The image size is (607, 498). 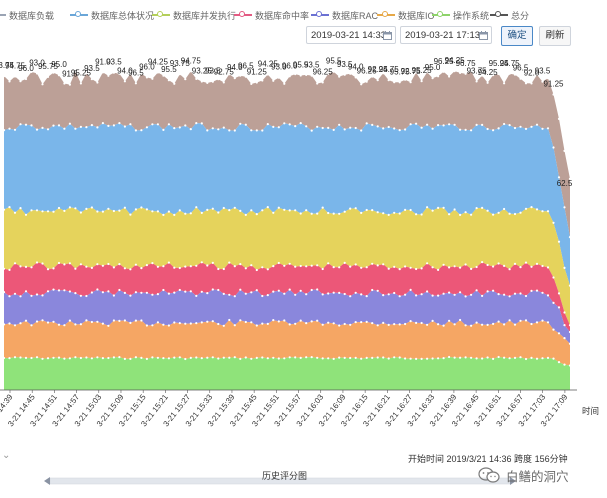 What do you see at coordinates (444, 61) in the screenshot?
I see `total-score-label: 96.25` at bounding box center [444, 61].